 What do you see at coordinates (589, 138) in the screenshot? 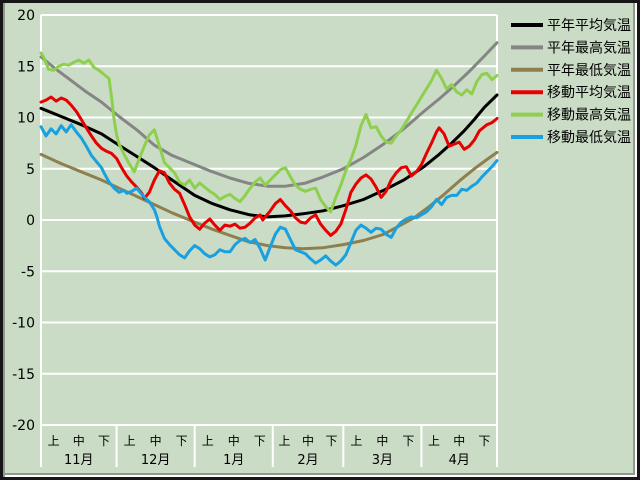
I see `legend-label: 移動最低気温` at bounding box center [589, 138].